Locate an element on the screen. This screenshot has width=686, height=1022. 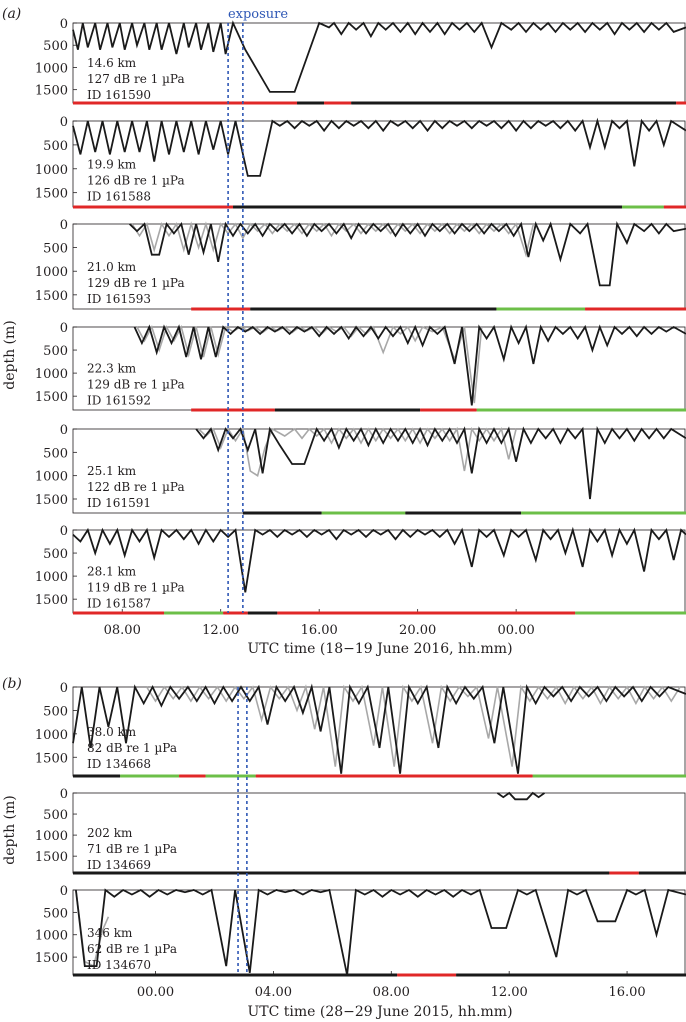
tag-info-line: 28.1 km is located at coordinates (112, 572).